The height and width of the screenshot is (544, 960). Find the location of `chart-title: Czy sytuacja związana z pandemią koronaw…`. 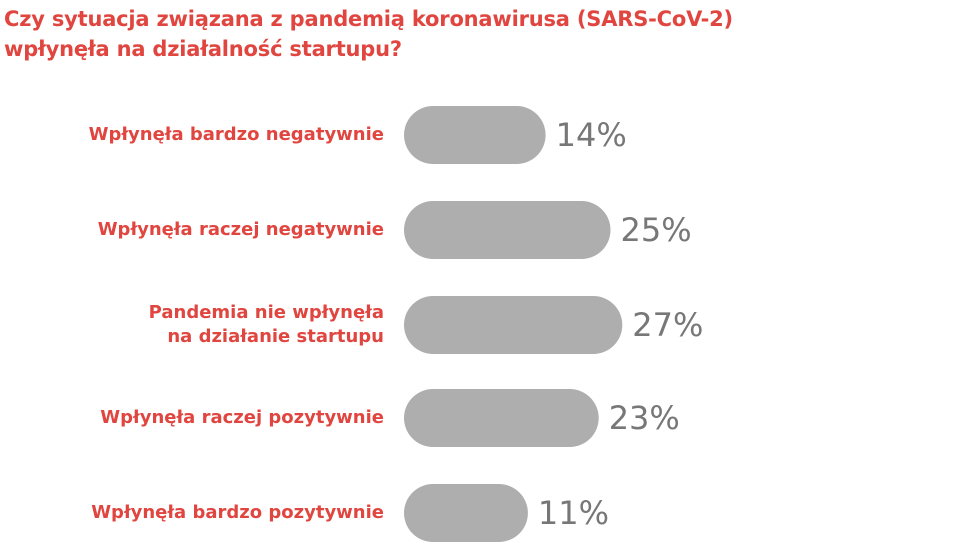

chart-title: Czy sytuacja związana z pandemią koronaw… is located at coordinates (368, 34).